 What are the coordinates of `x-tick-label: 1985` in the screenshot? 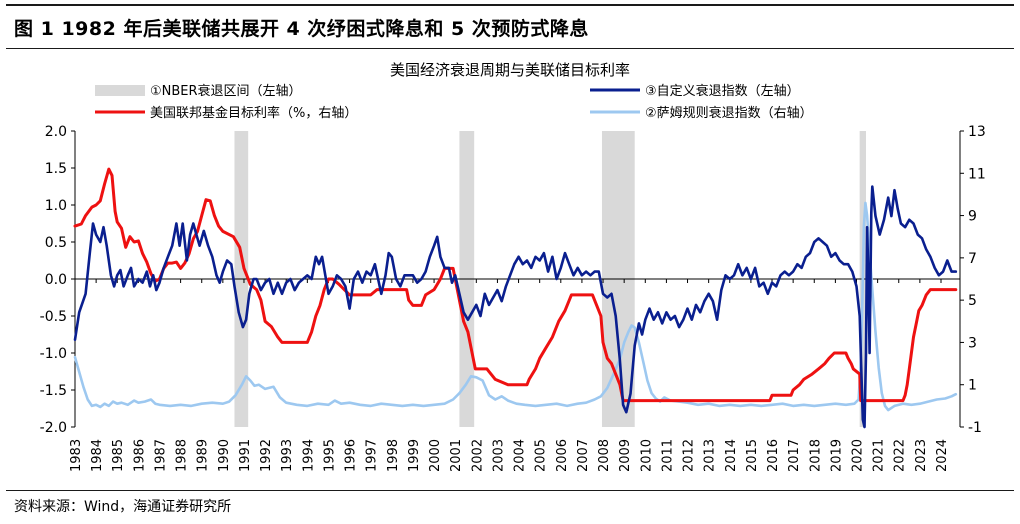 It's located at (118, 455).